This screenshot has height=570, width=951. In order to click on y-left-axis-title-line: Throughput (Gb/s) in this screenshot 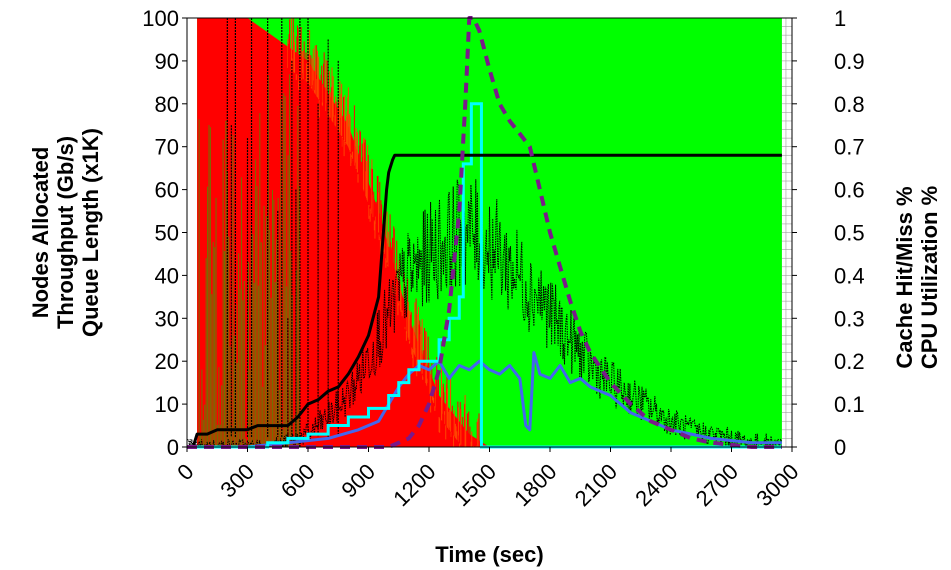, I will do `click(65, 232)`.